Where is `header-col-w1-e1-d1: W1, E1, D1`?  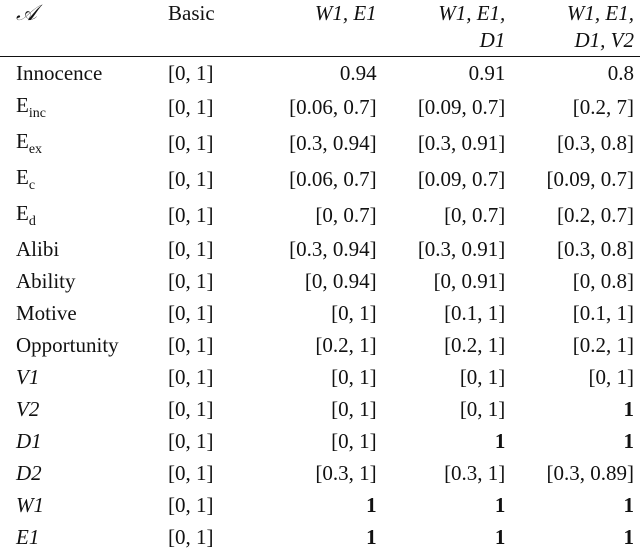 header-col-w1-e1-d1: W1, E1, D1 is located at coordinates (447, 28).